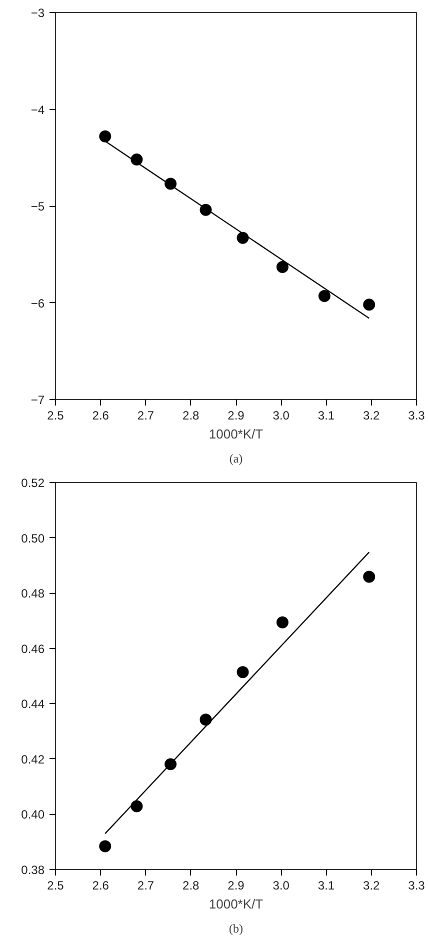  Describe the element at coordinates (236, 929) in the screenshot. I see `text: (b)` at that location.